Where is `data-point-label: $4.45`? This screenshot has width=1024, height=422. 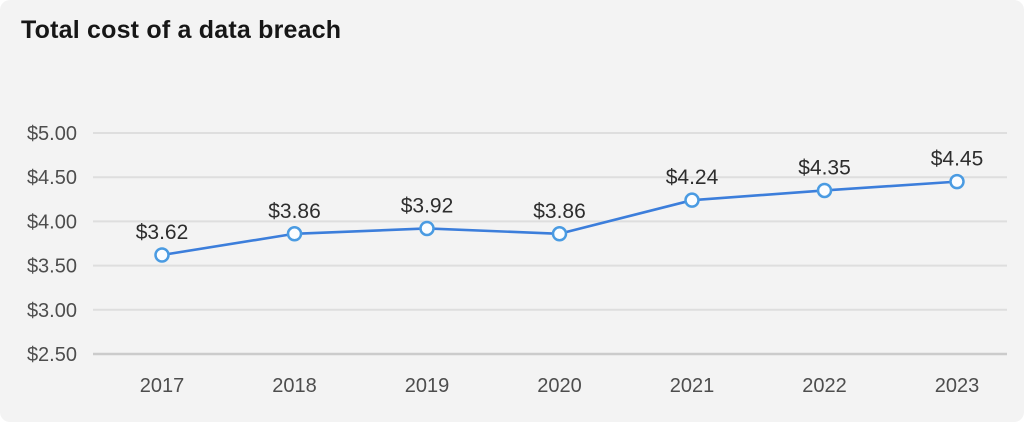
data-point-label: $4.45 is located at coordinates (957, 159).